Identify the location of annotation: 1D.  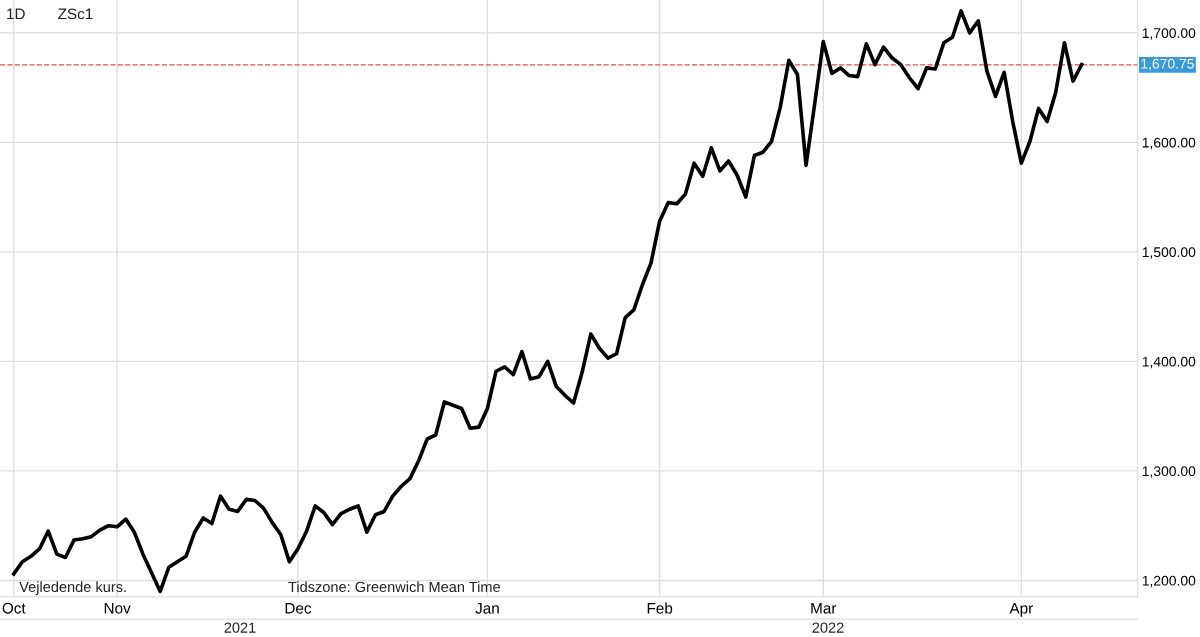
(16, 14).